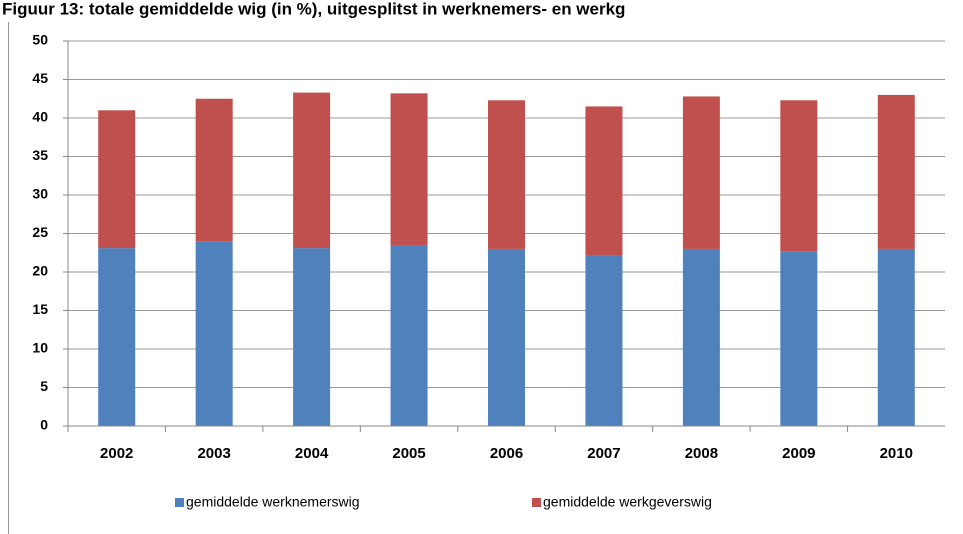 The width and height of the screenshot is (963, 534). I want to click on x-tick-label: 2004, so click(312, 453).